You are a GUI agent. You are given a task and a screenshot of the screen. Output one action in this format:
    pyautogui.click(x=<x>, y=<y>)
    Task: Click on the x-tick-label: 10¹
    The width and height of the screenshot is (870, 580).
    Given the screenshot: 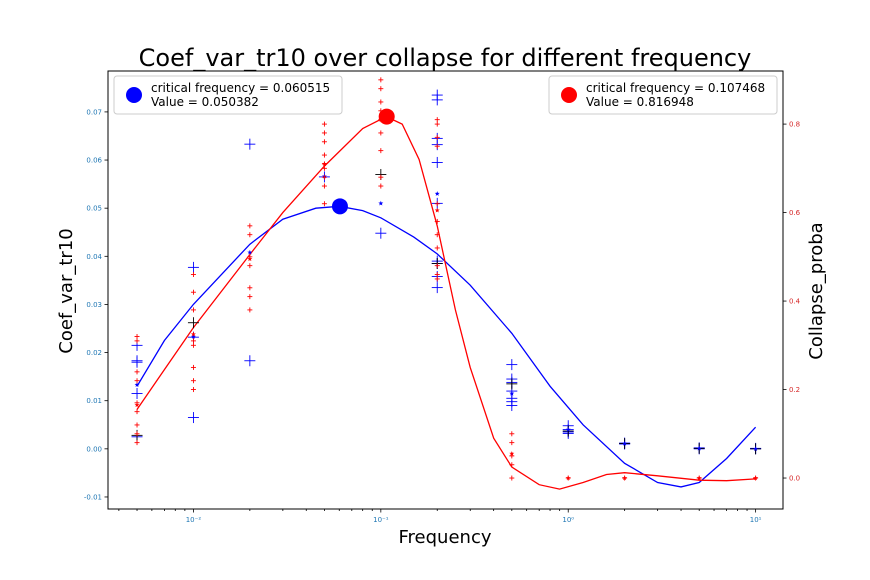 What is the action you would take?
    pyautogui.click(x=756, y=520)
    